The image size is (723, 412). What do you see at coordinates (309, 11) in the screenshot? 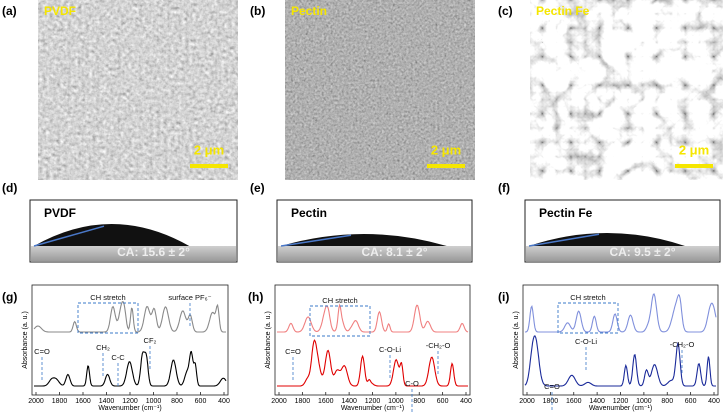
I see `sem-title: Pectin` at bounding box center [309, 11].